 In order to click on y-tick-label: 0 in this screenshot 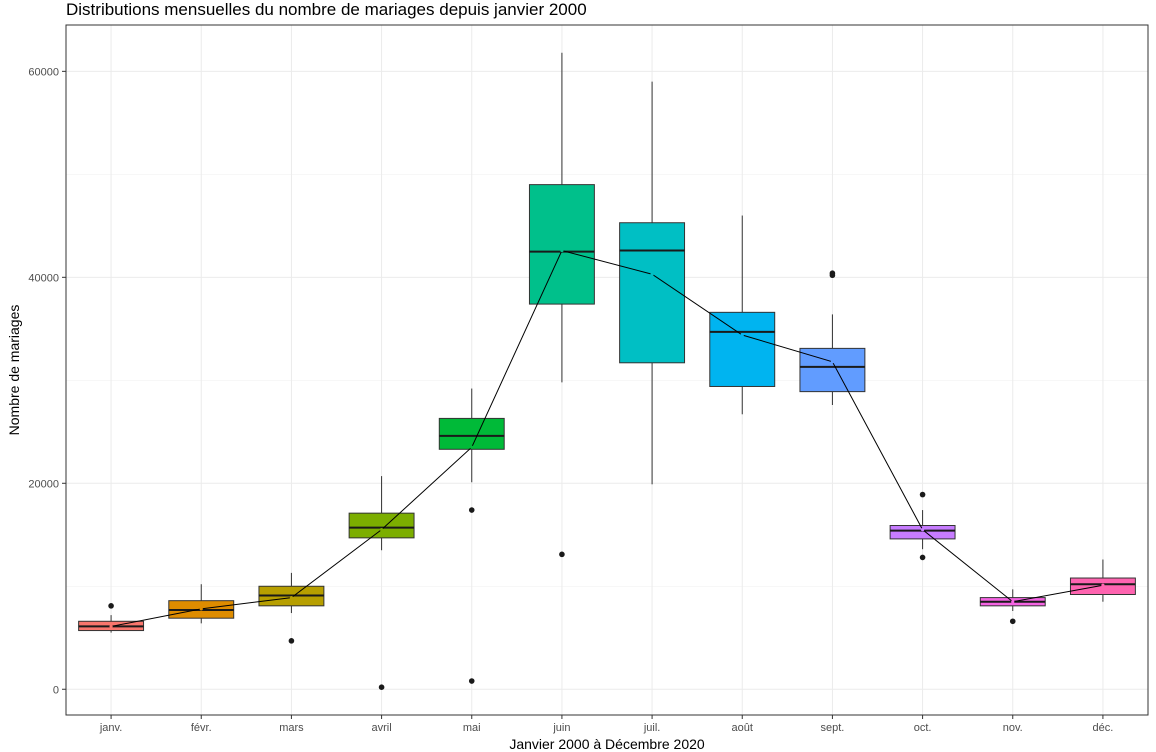, I will do `click(56, 690)`.